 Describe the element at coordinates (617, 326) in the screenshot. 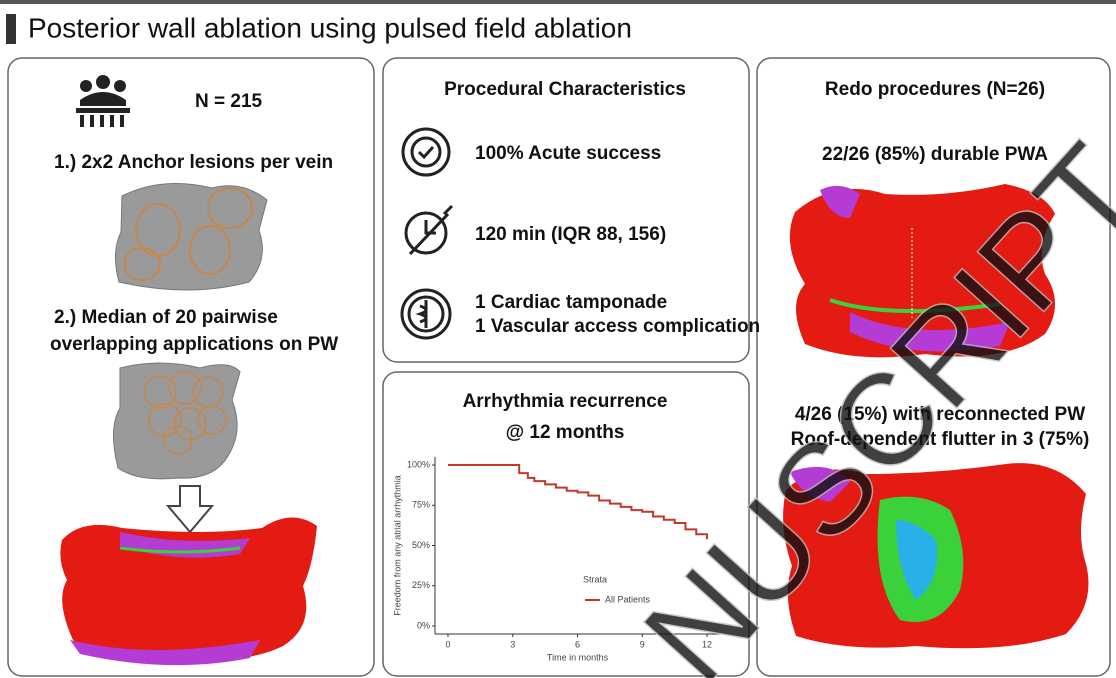

I see `procedural-item: 1 Vascular access complication` at that location.